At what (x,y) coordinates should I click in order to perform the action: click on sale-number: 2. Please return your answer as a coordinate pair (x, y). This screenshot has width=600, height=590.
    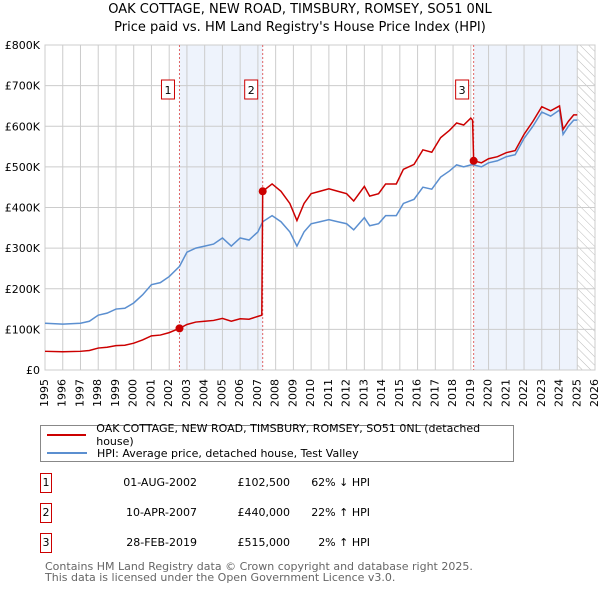
    Looking at the image, I should click on (46, 513).